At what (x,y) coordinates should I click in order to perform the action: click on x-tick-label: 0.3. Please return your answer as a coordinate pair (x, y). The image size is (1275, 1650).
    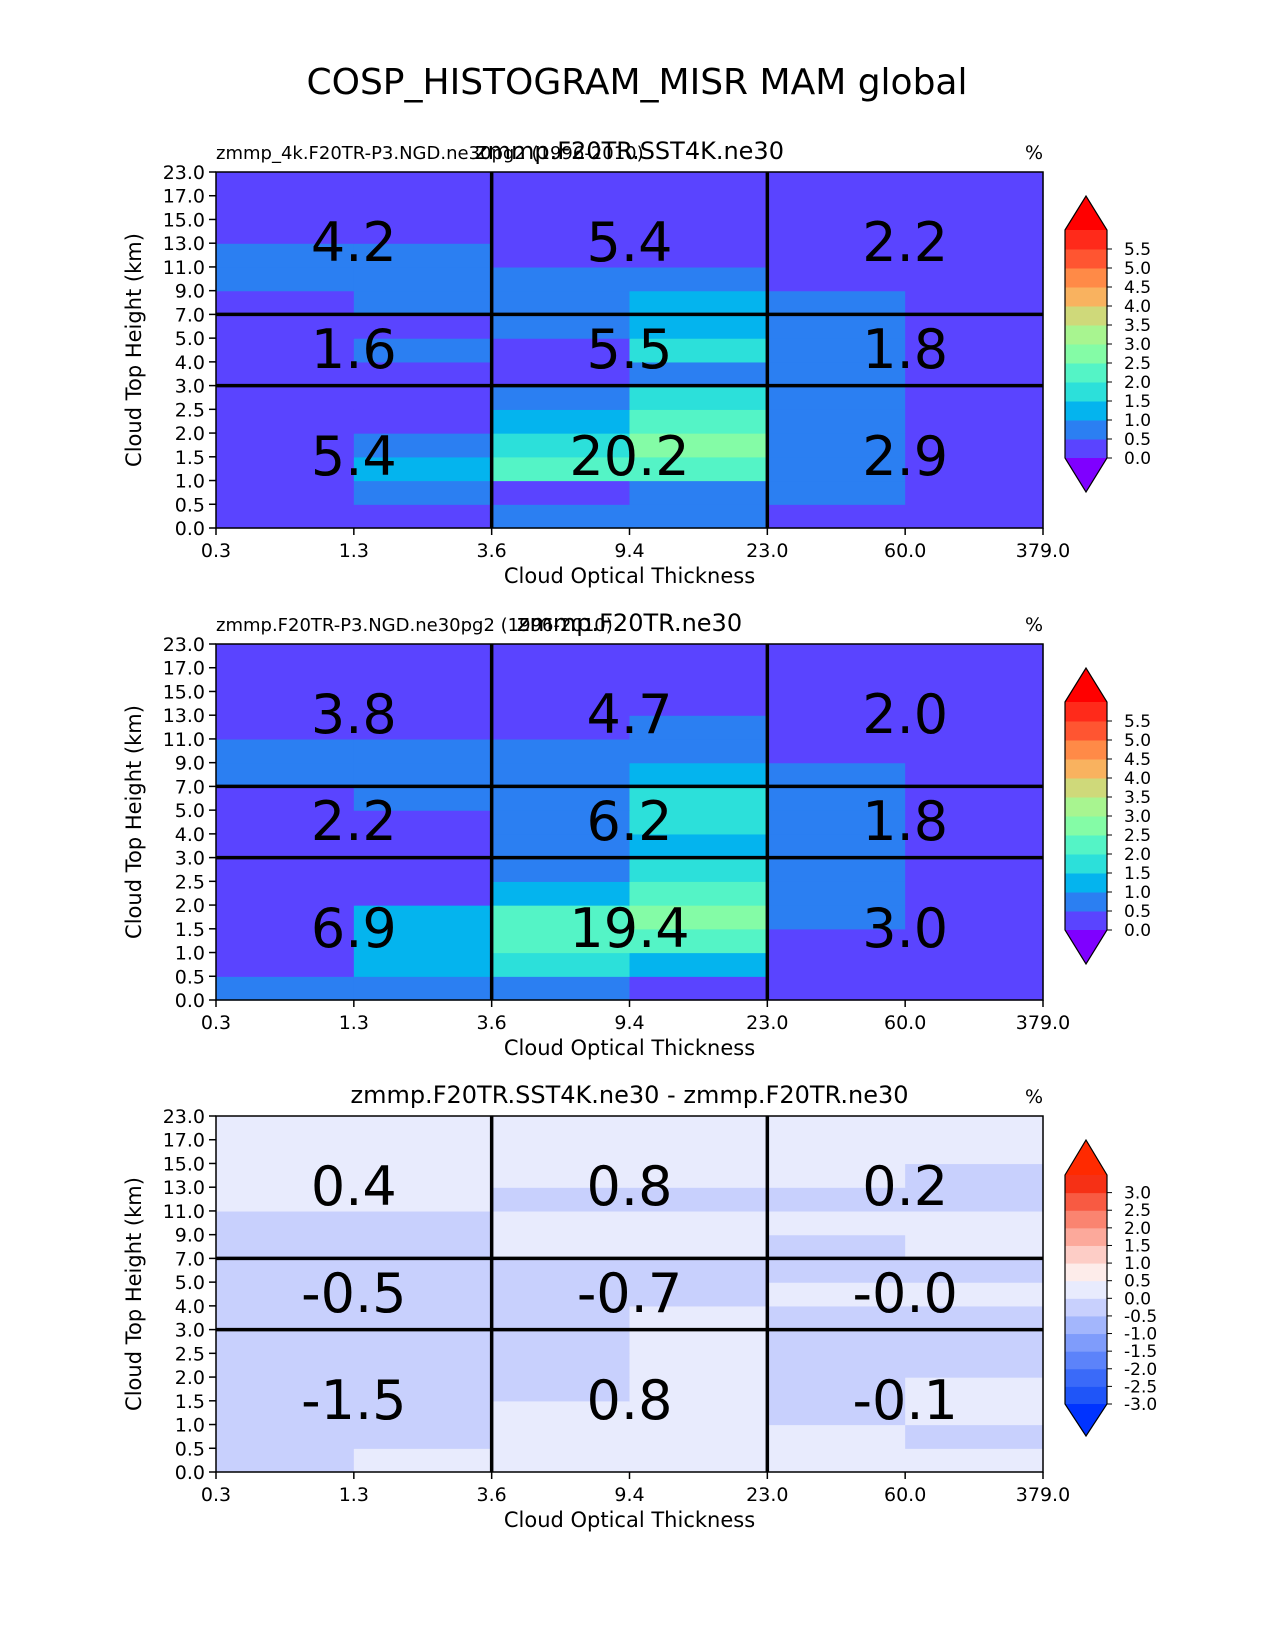
    Looking at the image, I should click on (216, 551).